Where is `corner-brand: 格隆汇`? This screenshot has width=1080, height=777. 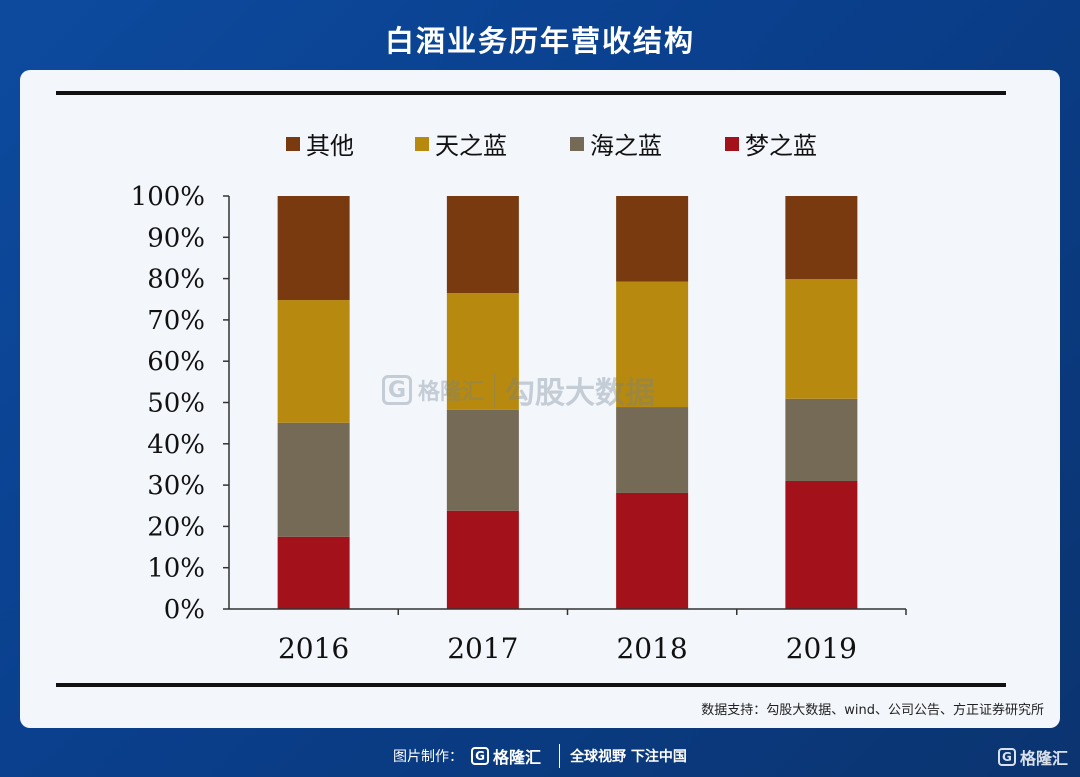 corner-brand: 格隆汇 is located at coordinates (1043, 758).